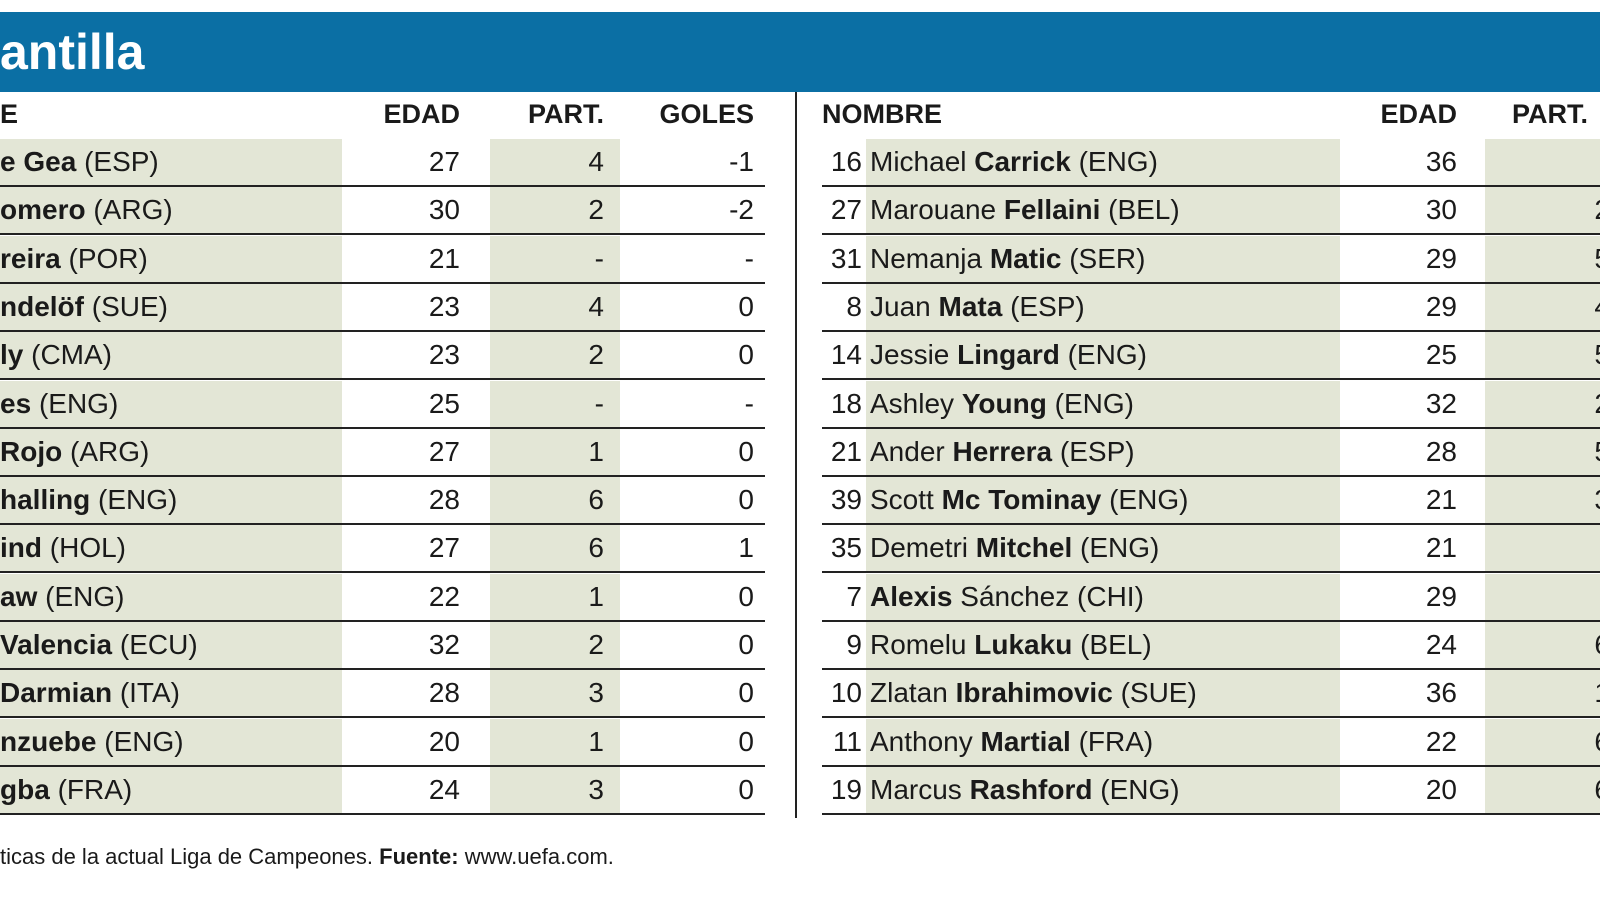 Image resolution: width=1600 pixels, height=900 pixels. What do you see at coordinates (1550, 500) in the screenshot?
I see `matches: 3` at bounding box center [1550, 500].